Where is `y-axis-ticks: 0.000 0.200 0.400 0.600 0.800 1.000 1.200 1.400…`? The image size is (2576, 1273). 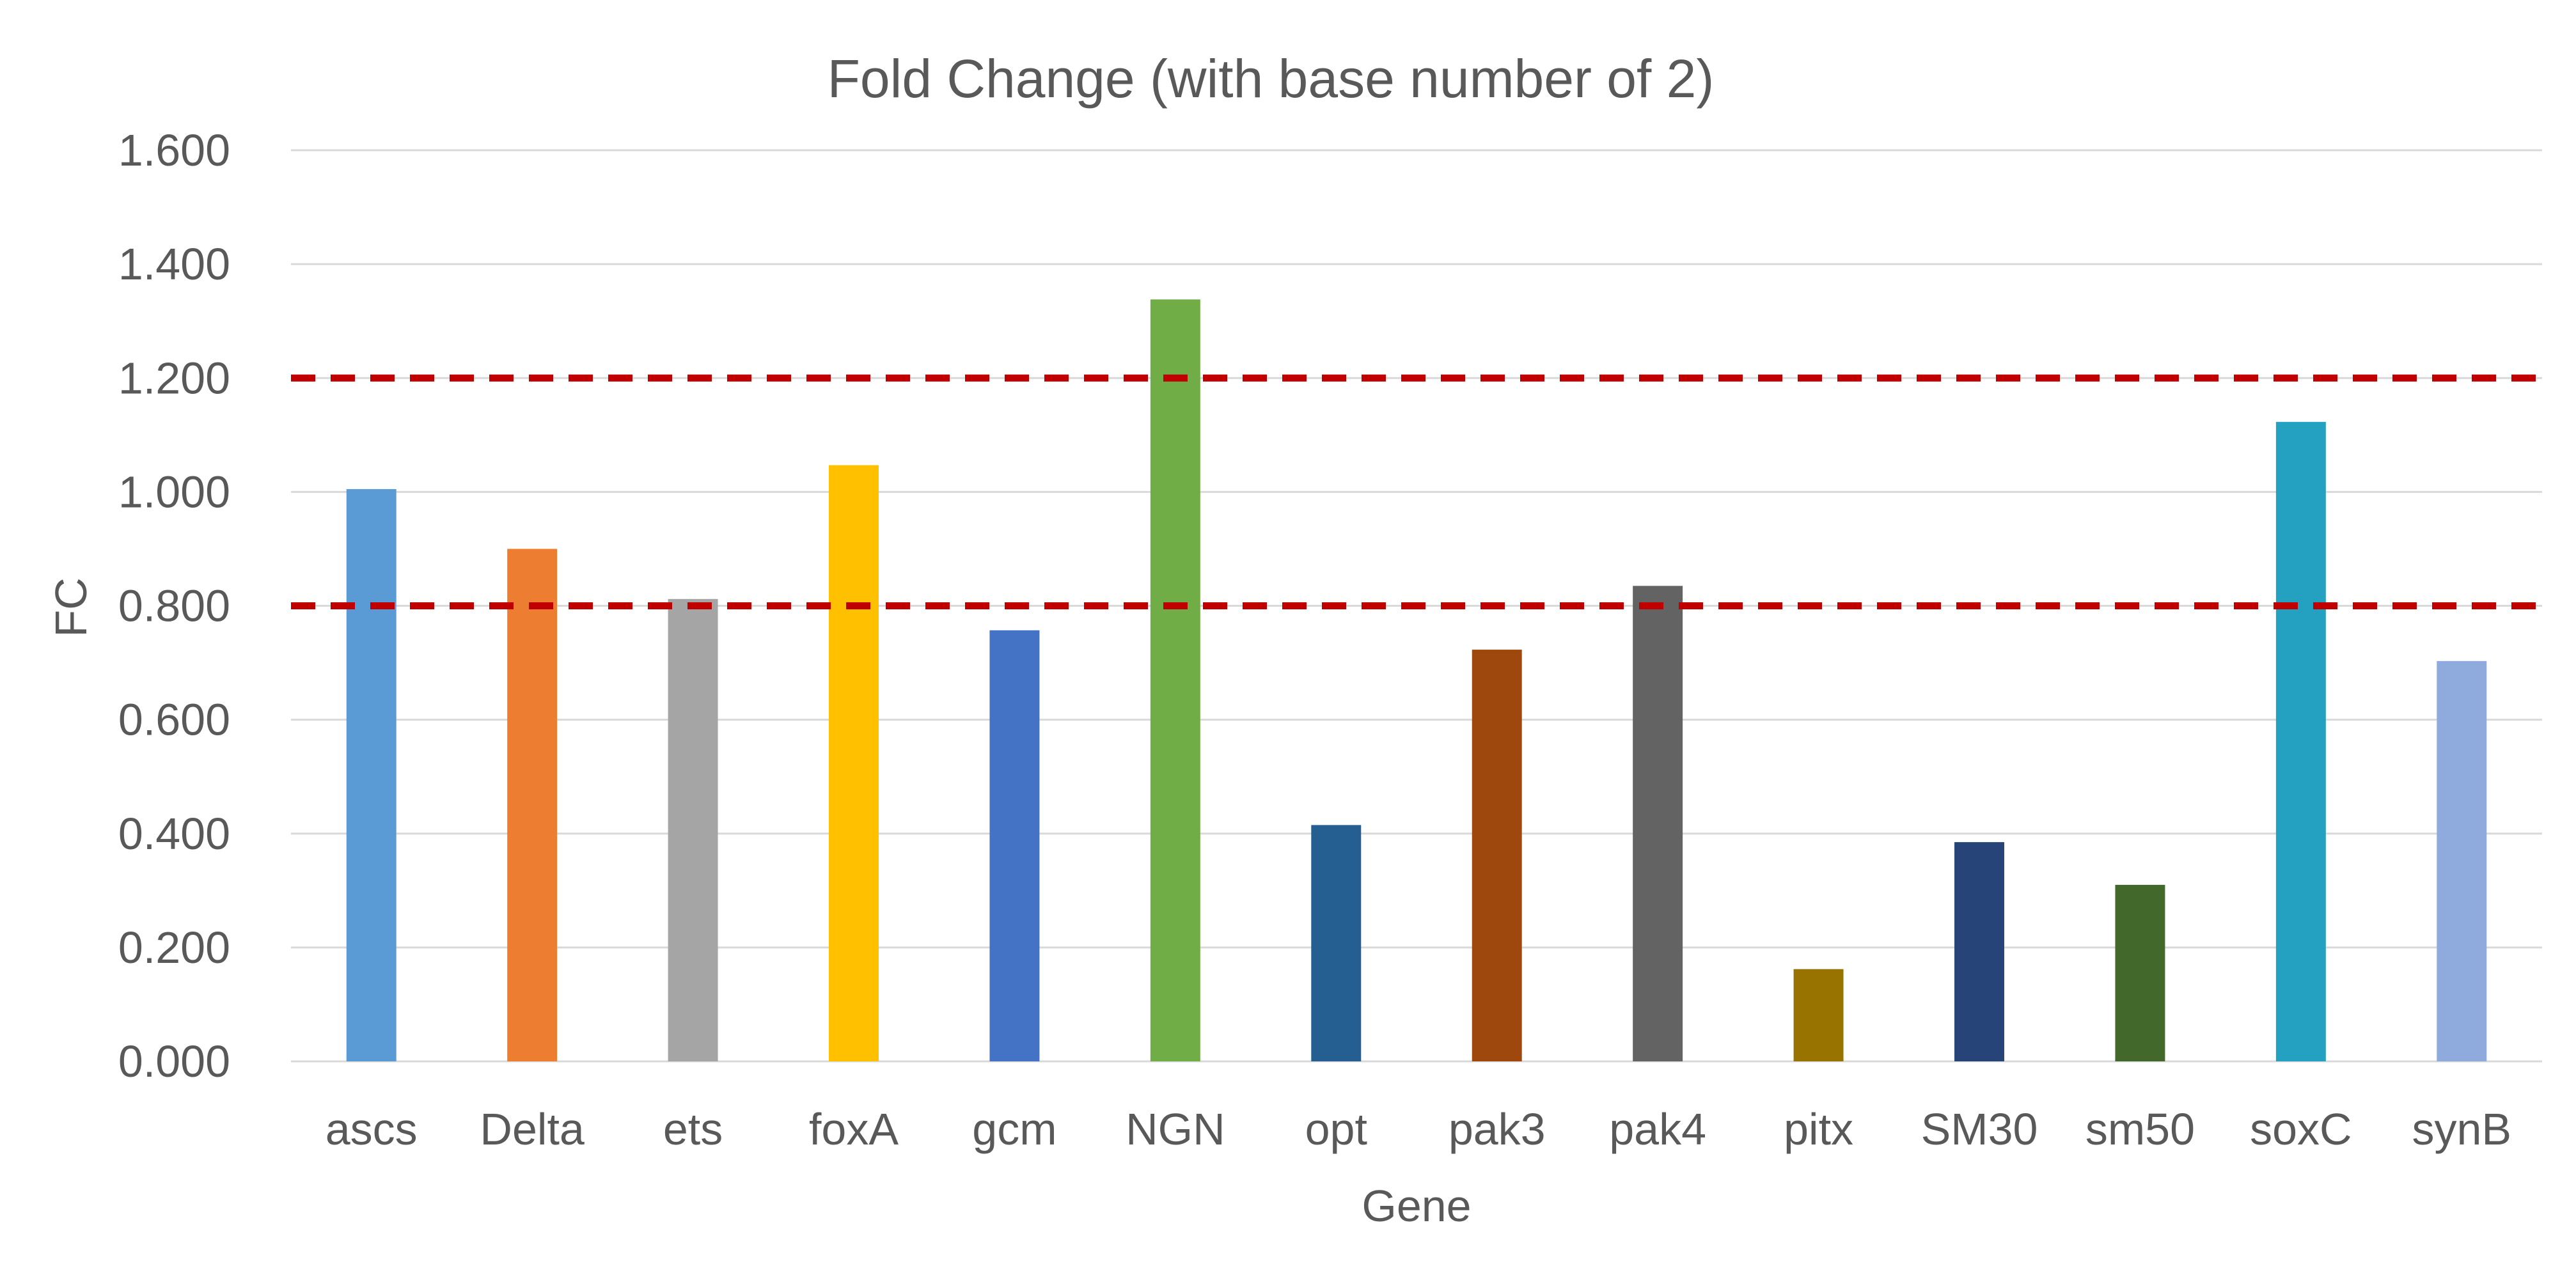
y-axis-ticks: 0.000 0.200 0.400 0.600 0.800 1.000 1.200 1.400… is located at coordinates (174, 605).